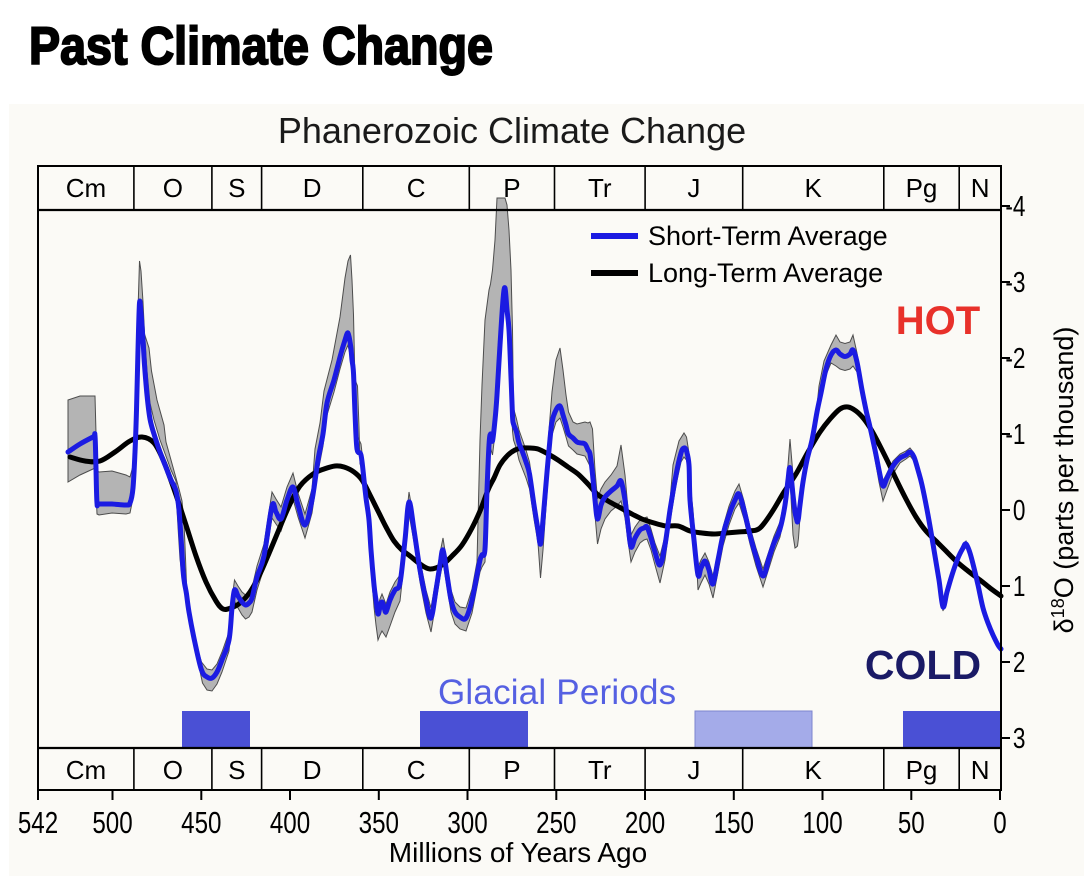  I want to click on svg-text: -3, so click(1015, 281).